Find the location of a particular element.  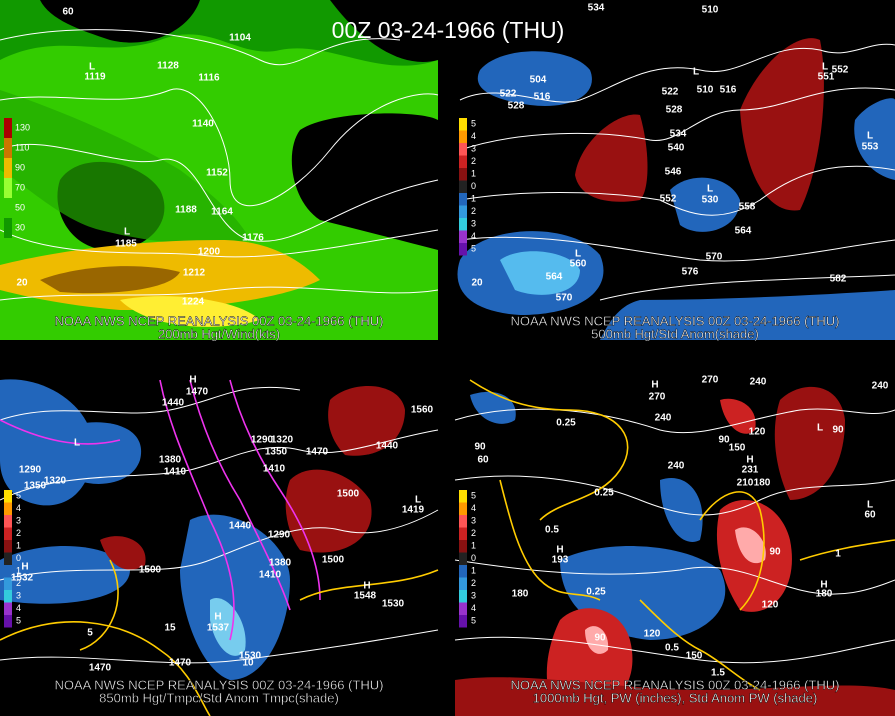

contour-label: L is located at coordinates (696, 72).